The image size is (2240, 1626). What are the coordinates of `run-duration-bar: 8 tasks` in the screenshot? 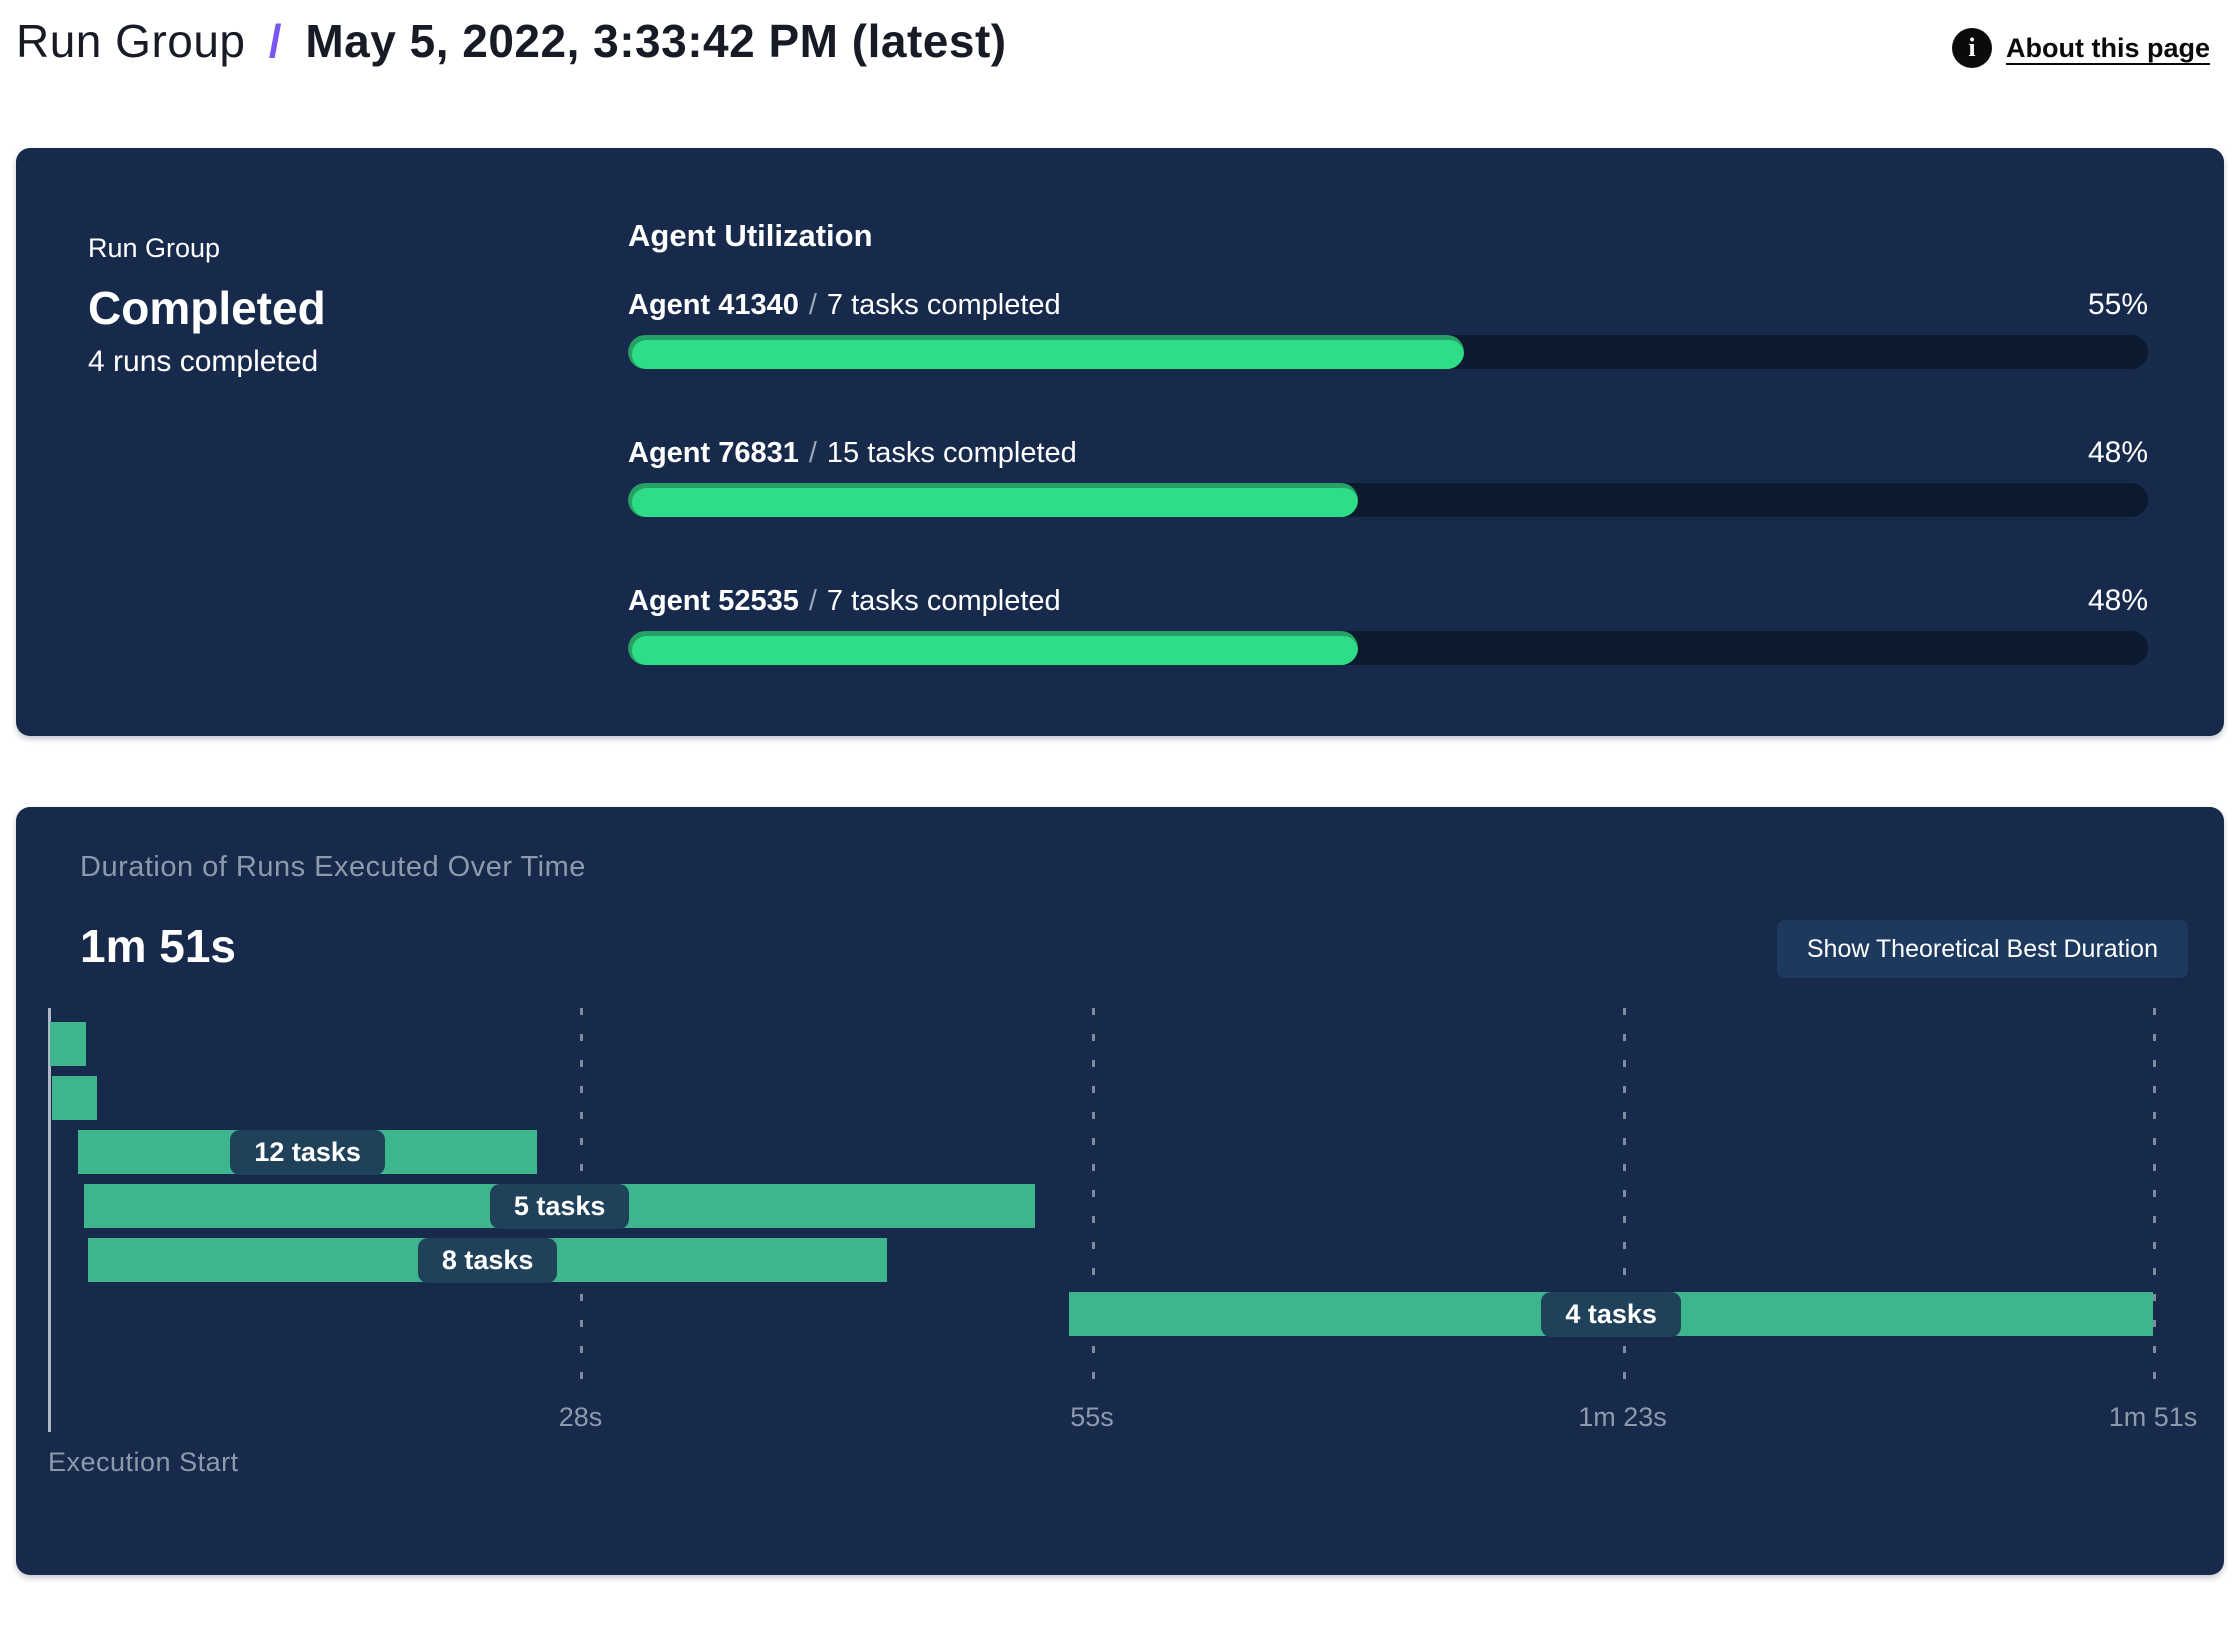 It's located at (487, 1260).